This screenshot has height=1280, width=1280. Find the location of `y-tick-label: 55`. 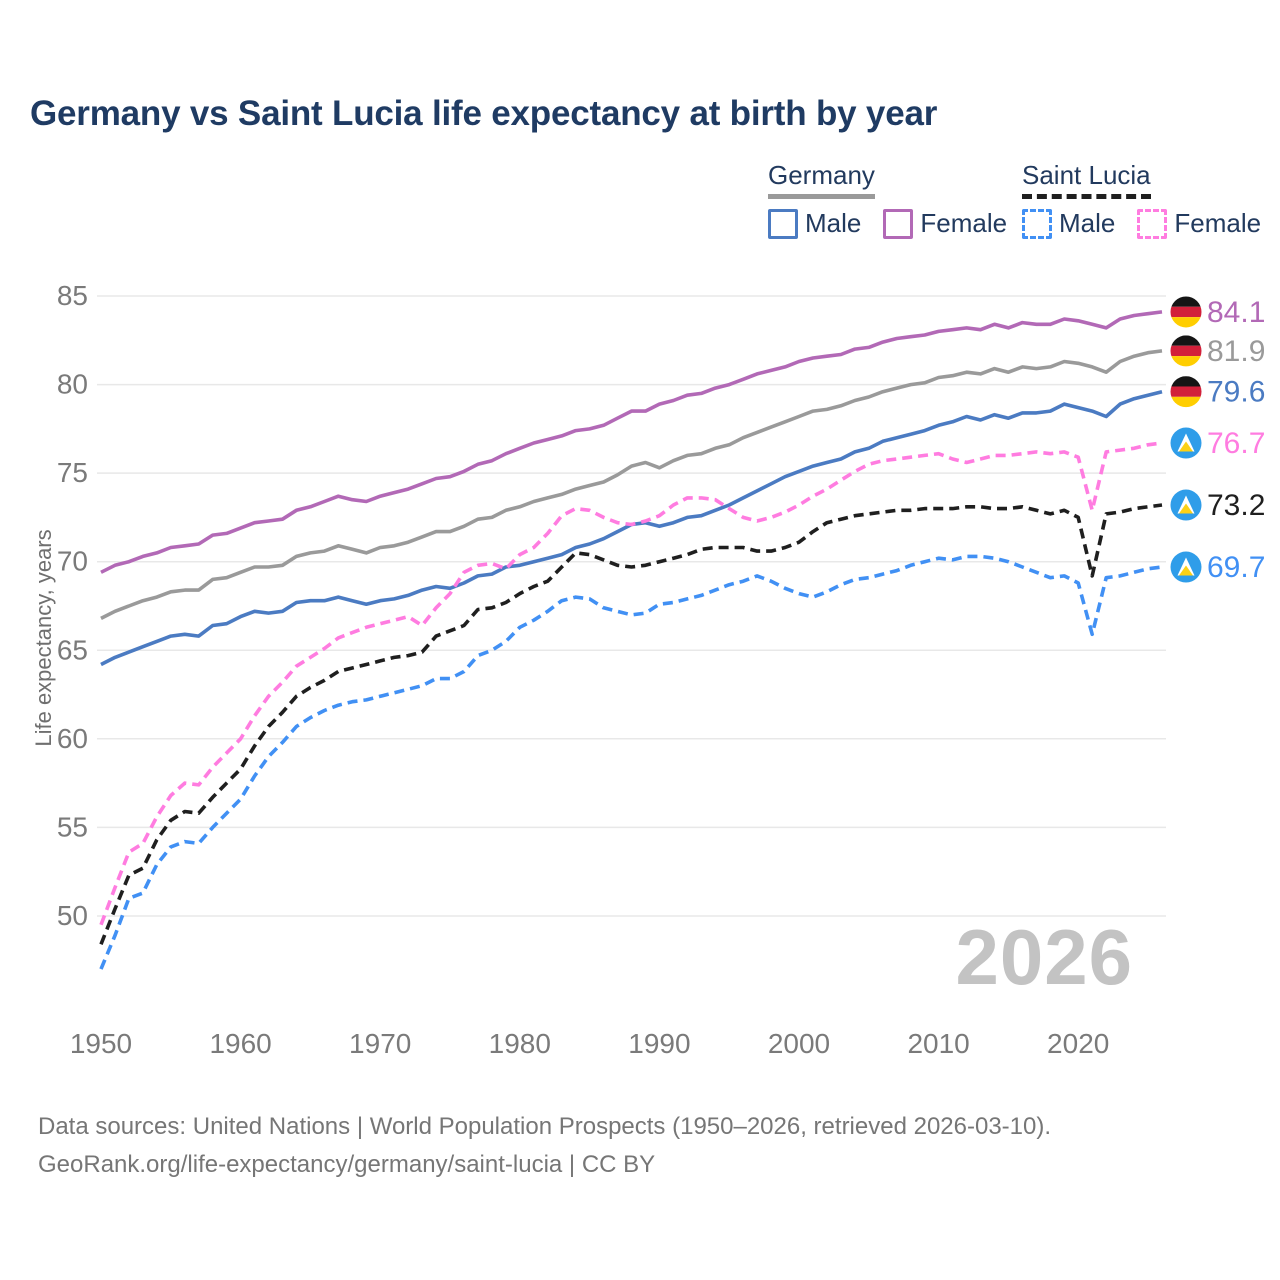

y-tick-label: 55 is located at coordinates (72, 826).